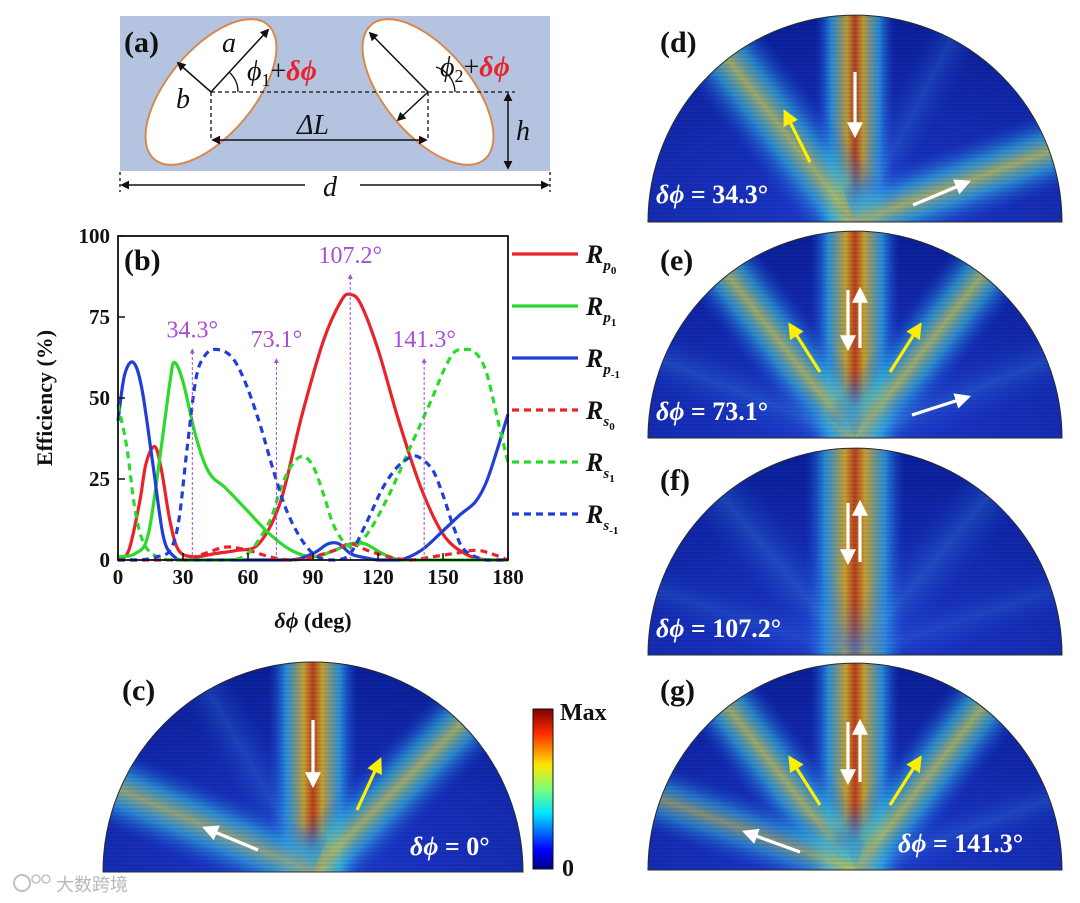  What do you see at coordinates (960, 843) in the screenshot?
I see `delta-phi-label: δϕ = 141.3°` at bounding box center [960, 843].